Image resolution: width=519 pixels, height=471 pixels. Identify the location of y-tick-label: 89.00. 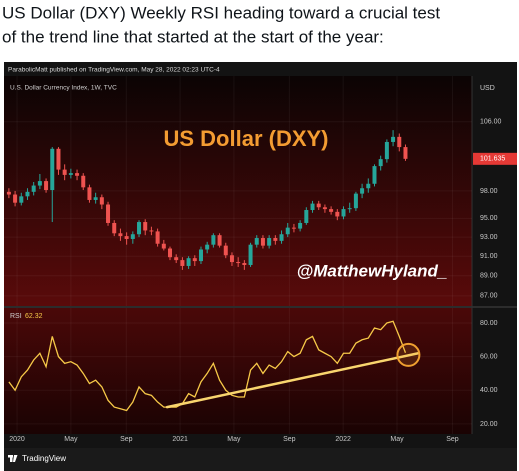
(489, 276).